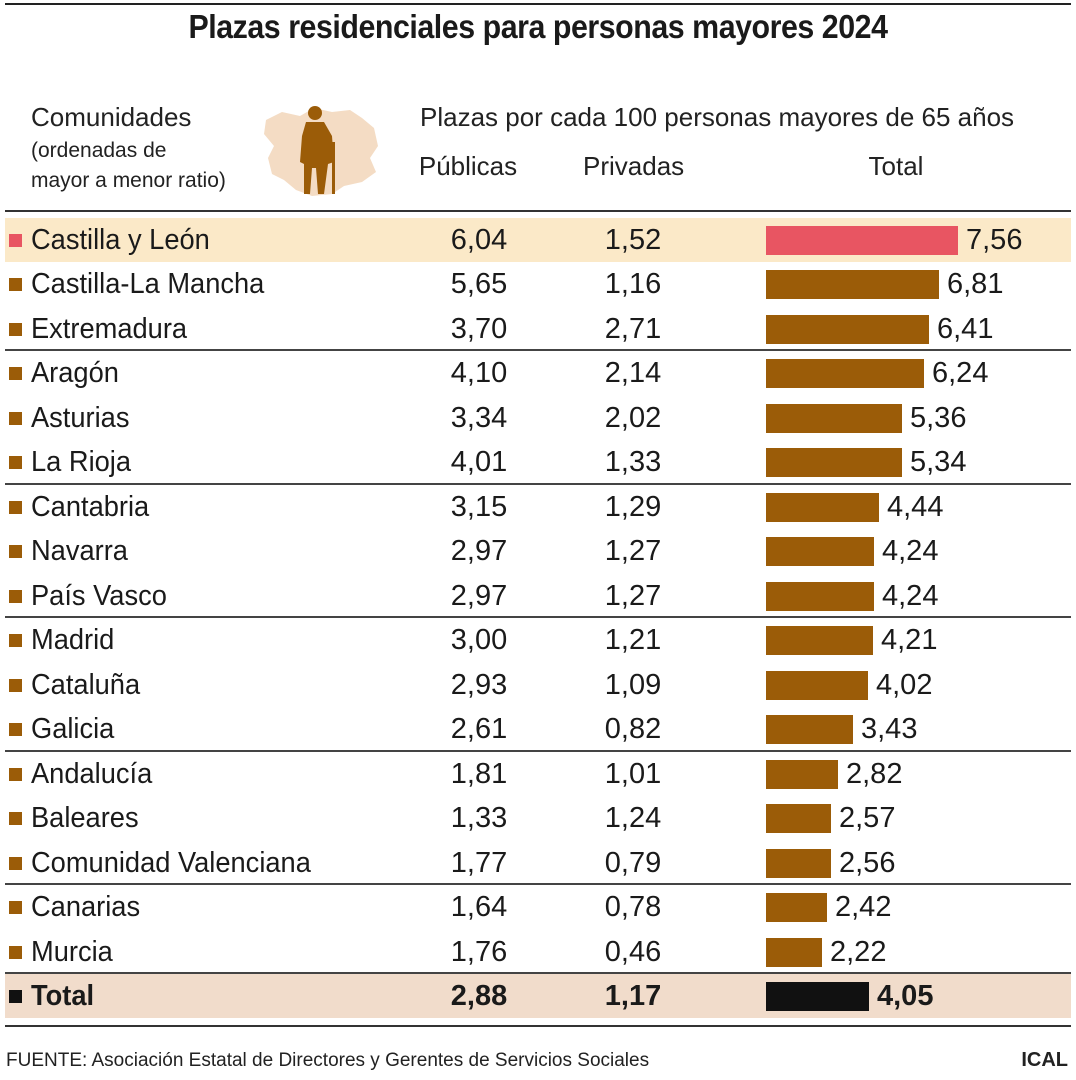  What do you see at coordinates (538, 462) in the screenshot?
I see `table-row: La Rioja 4,01 1,33 5,34` at bounding box center [538, 462].